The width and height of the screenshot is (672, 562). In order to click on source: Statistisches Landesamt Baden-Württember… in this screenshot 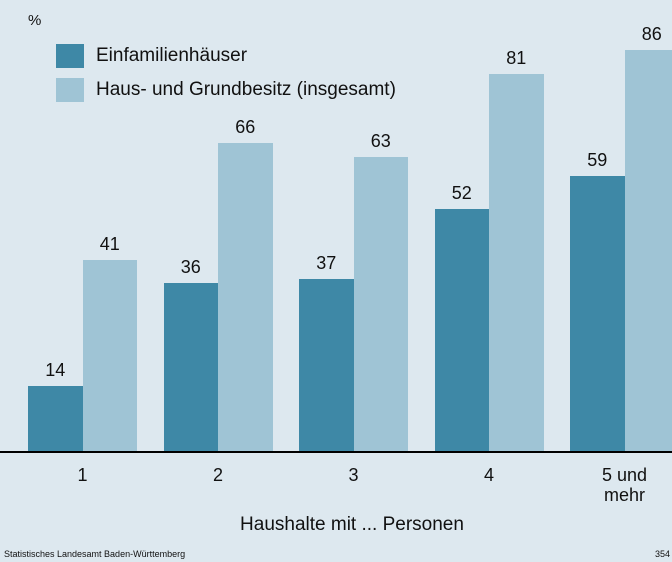, I will do `click(95, 554)`.